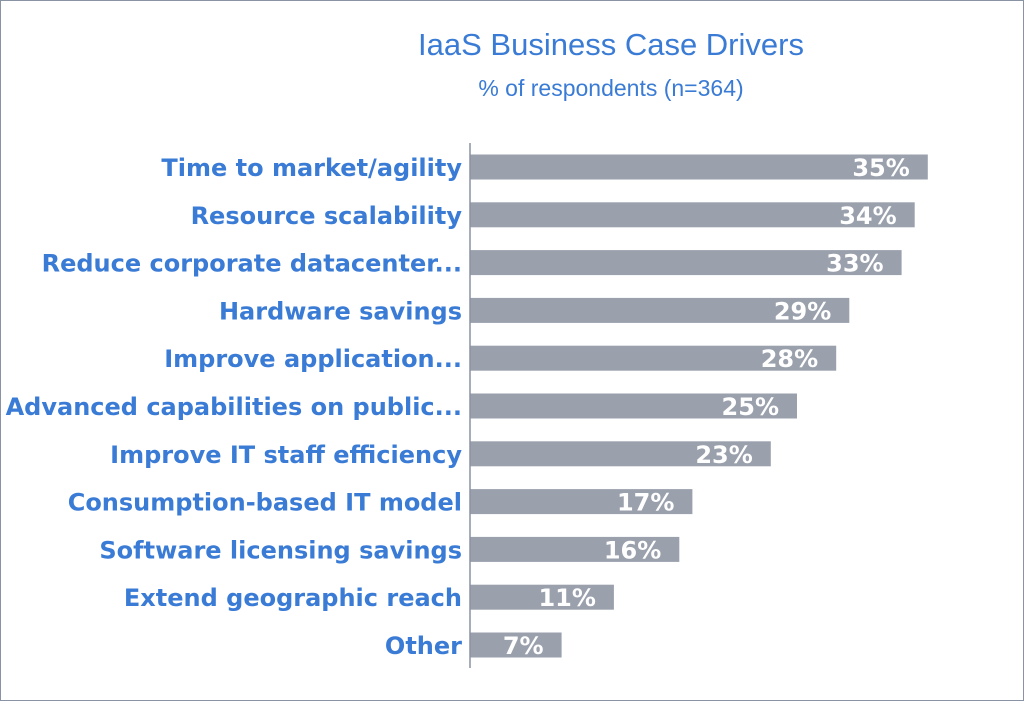  What do you see at coordinates (645, 503) in the screenshot?
I see `data-label-7: 17%` at bounding box center [645, 503].